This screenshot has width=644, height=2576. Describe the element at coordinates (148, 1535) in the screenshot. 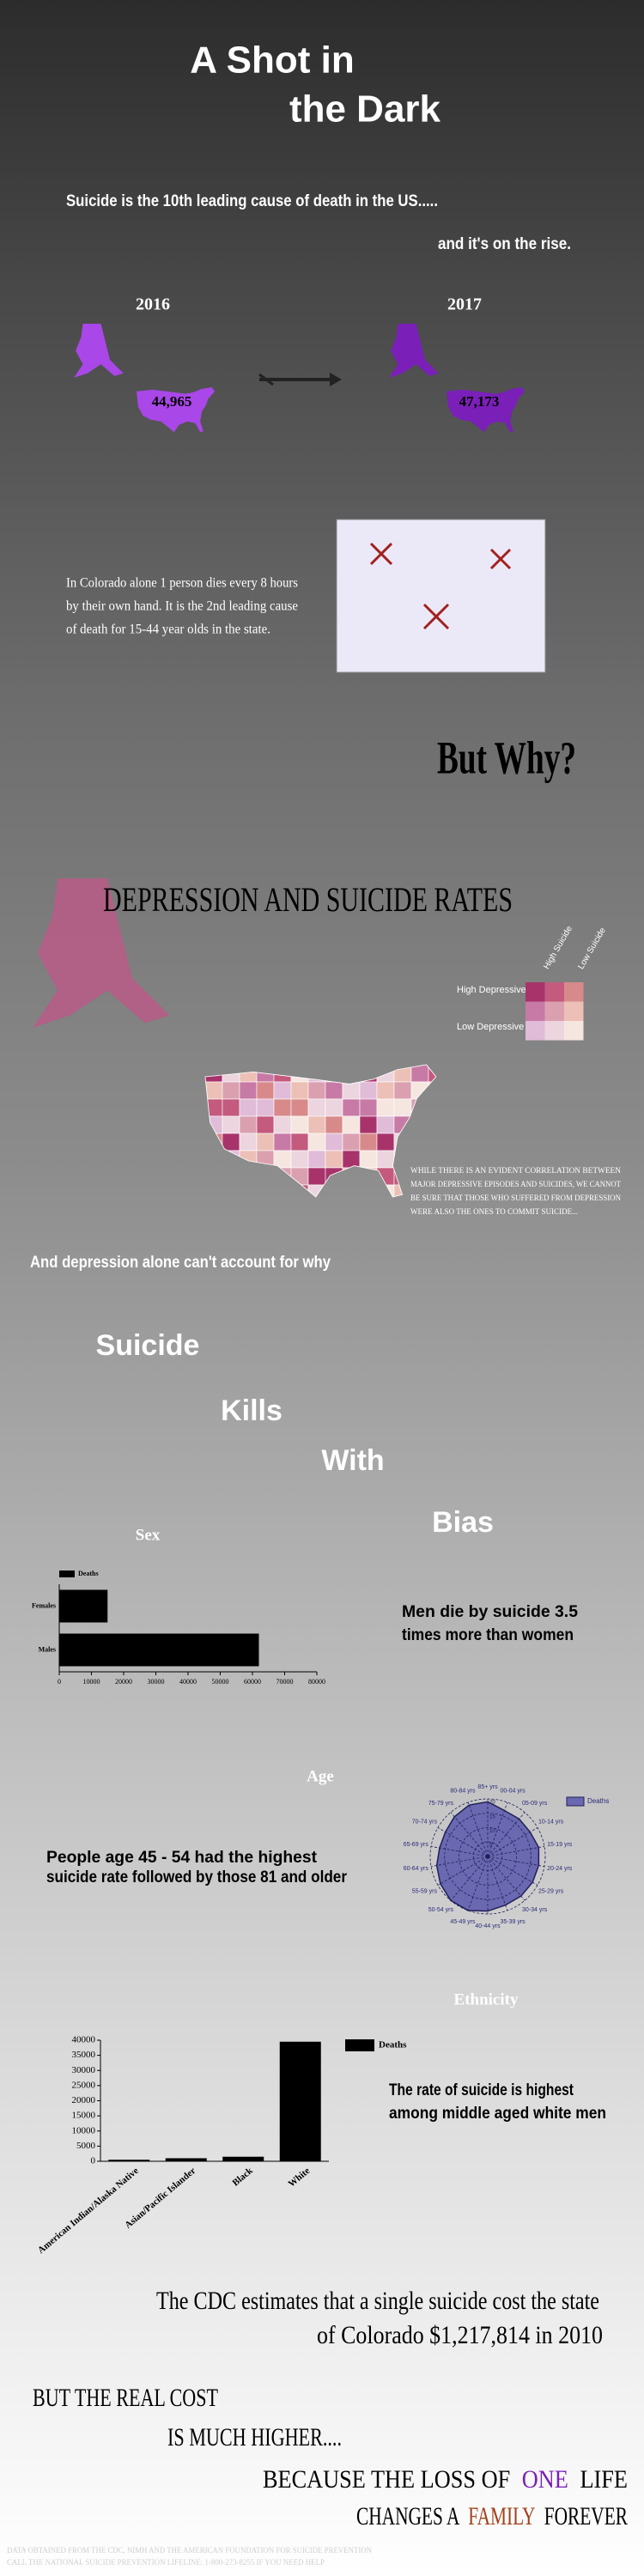

I see `chart-title: Sex` at that location.